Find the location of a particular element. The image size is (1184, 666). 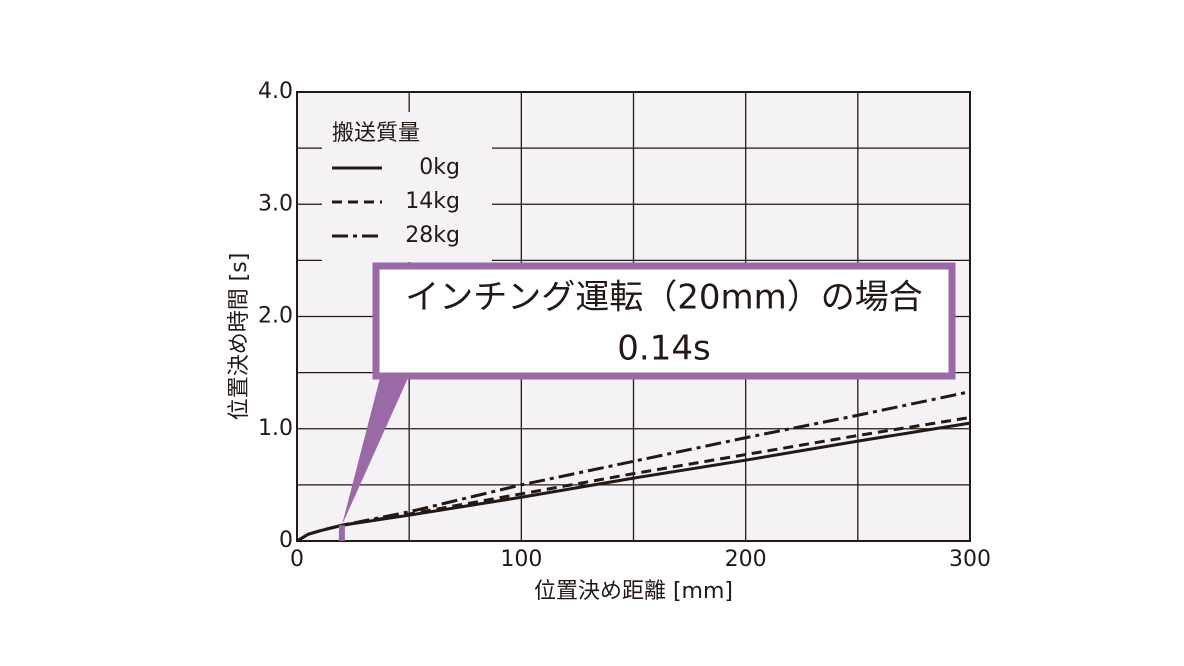

annotation-text: インチング運転（20mm）の場合 is located at coordinates (664, 298).